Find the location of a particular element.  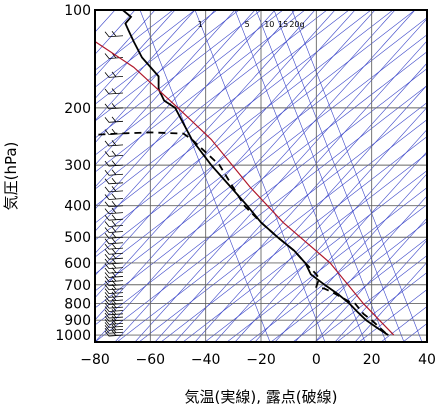

y-tick-label: 700 is located at coordinates (77, 286).